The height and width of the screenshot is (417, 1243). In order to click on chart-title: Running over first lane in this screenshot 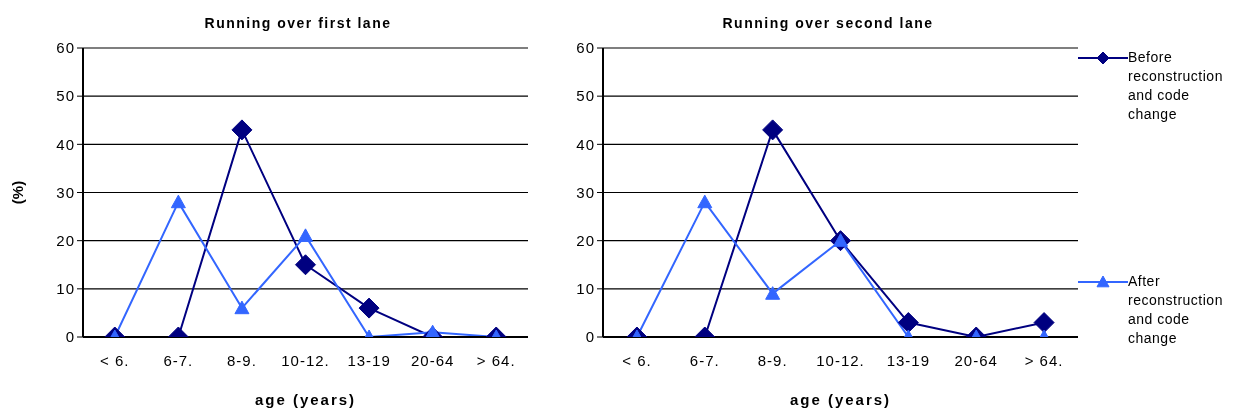, I will do `click(298, 23)`.